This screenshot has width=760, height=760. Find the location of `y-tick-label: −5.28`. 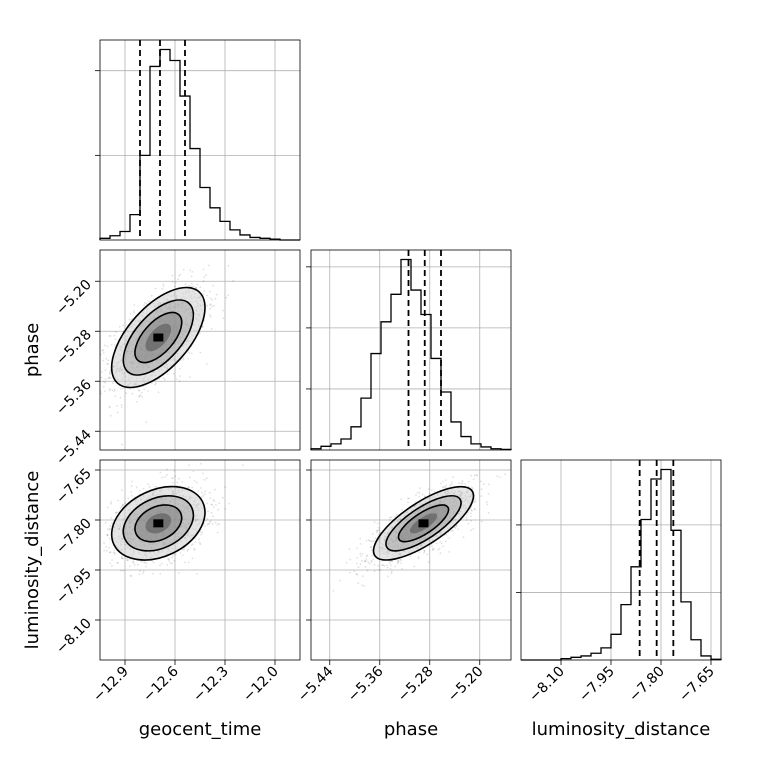

y-tick-label: −5.28 is located at coordinates (74, 348).